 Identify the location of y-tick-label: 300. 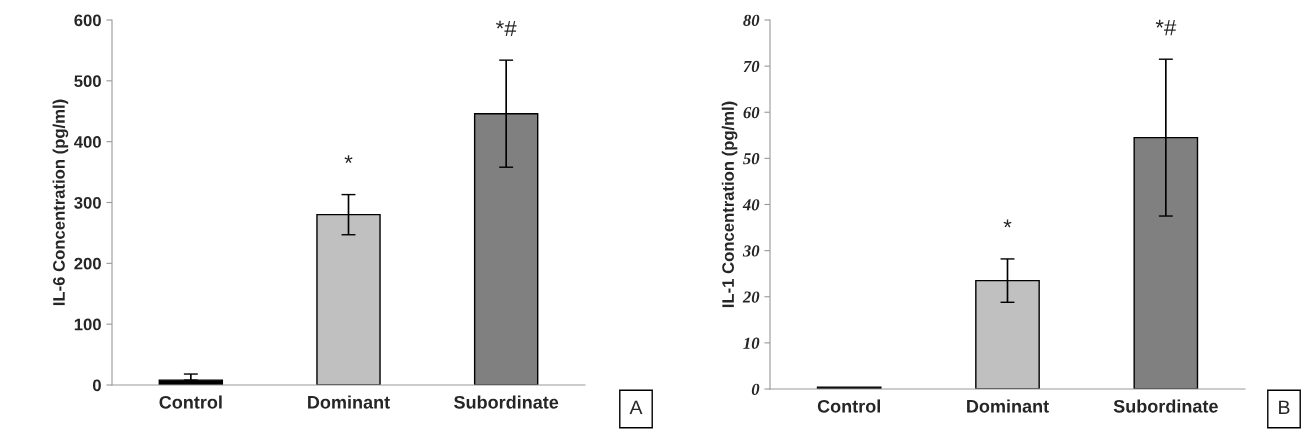
(87, 202).